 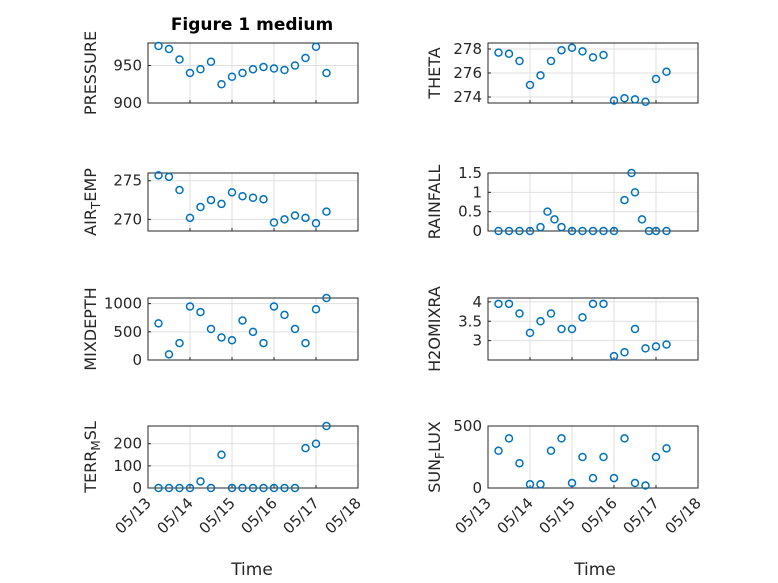 I want to click on panel-3: 270 275 AIRTEMP, so click(x=220, y=202).